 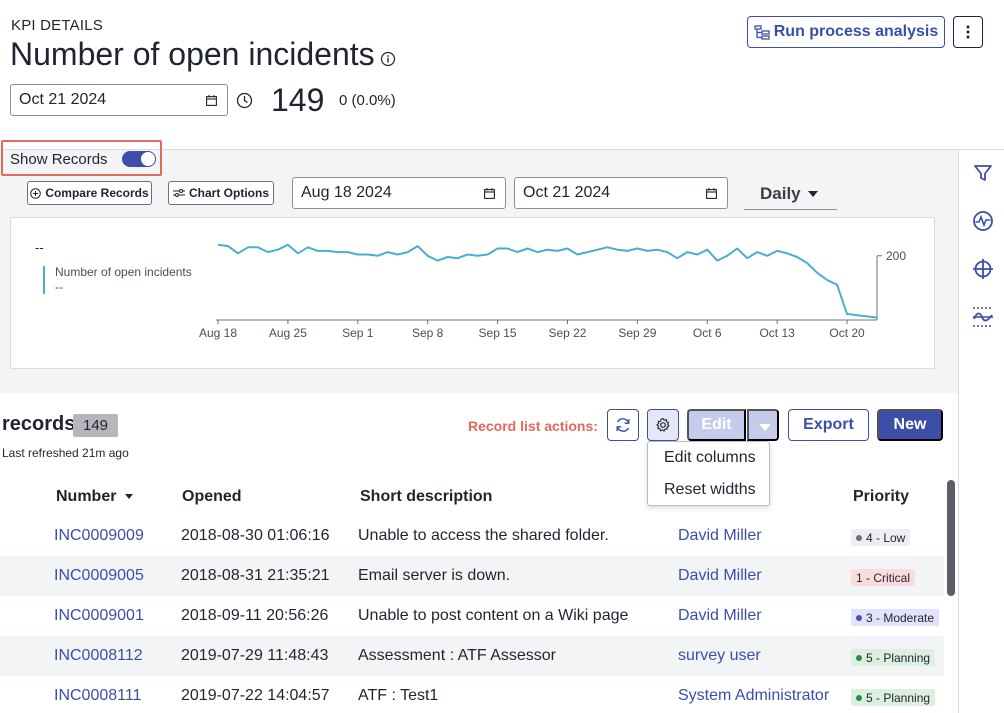 What do you see at coordinates (762, 32) in the screenshot?
I see `process-tree-icon` at bounding box center [762, 32].